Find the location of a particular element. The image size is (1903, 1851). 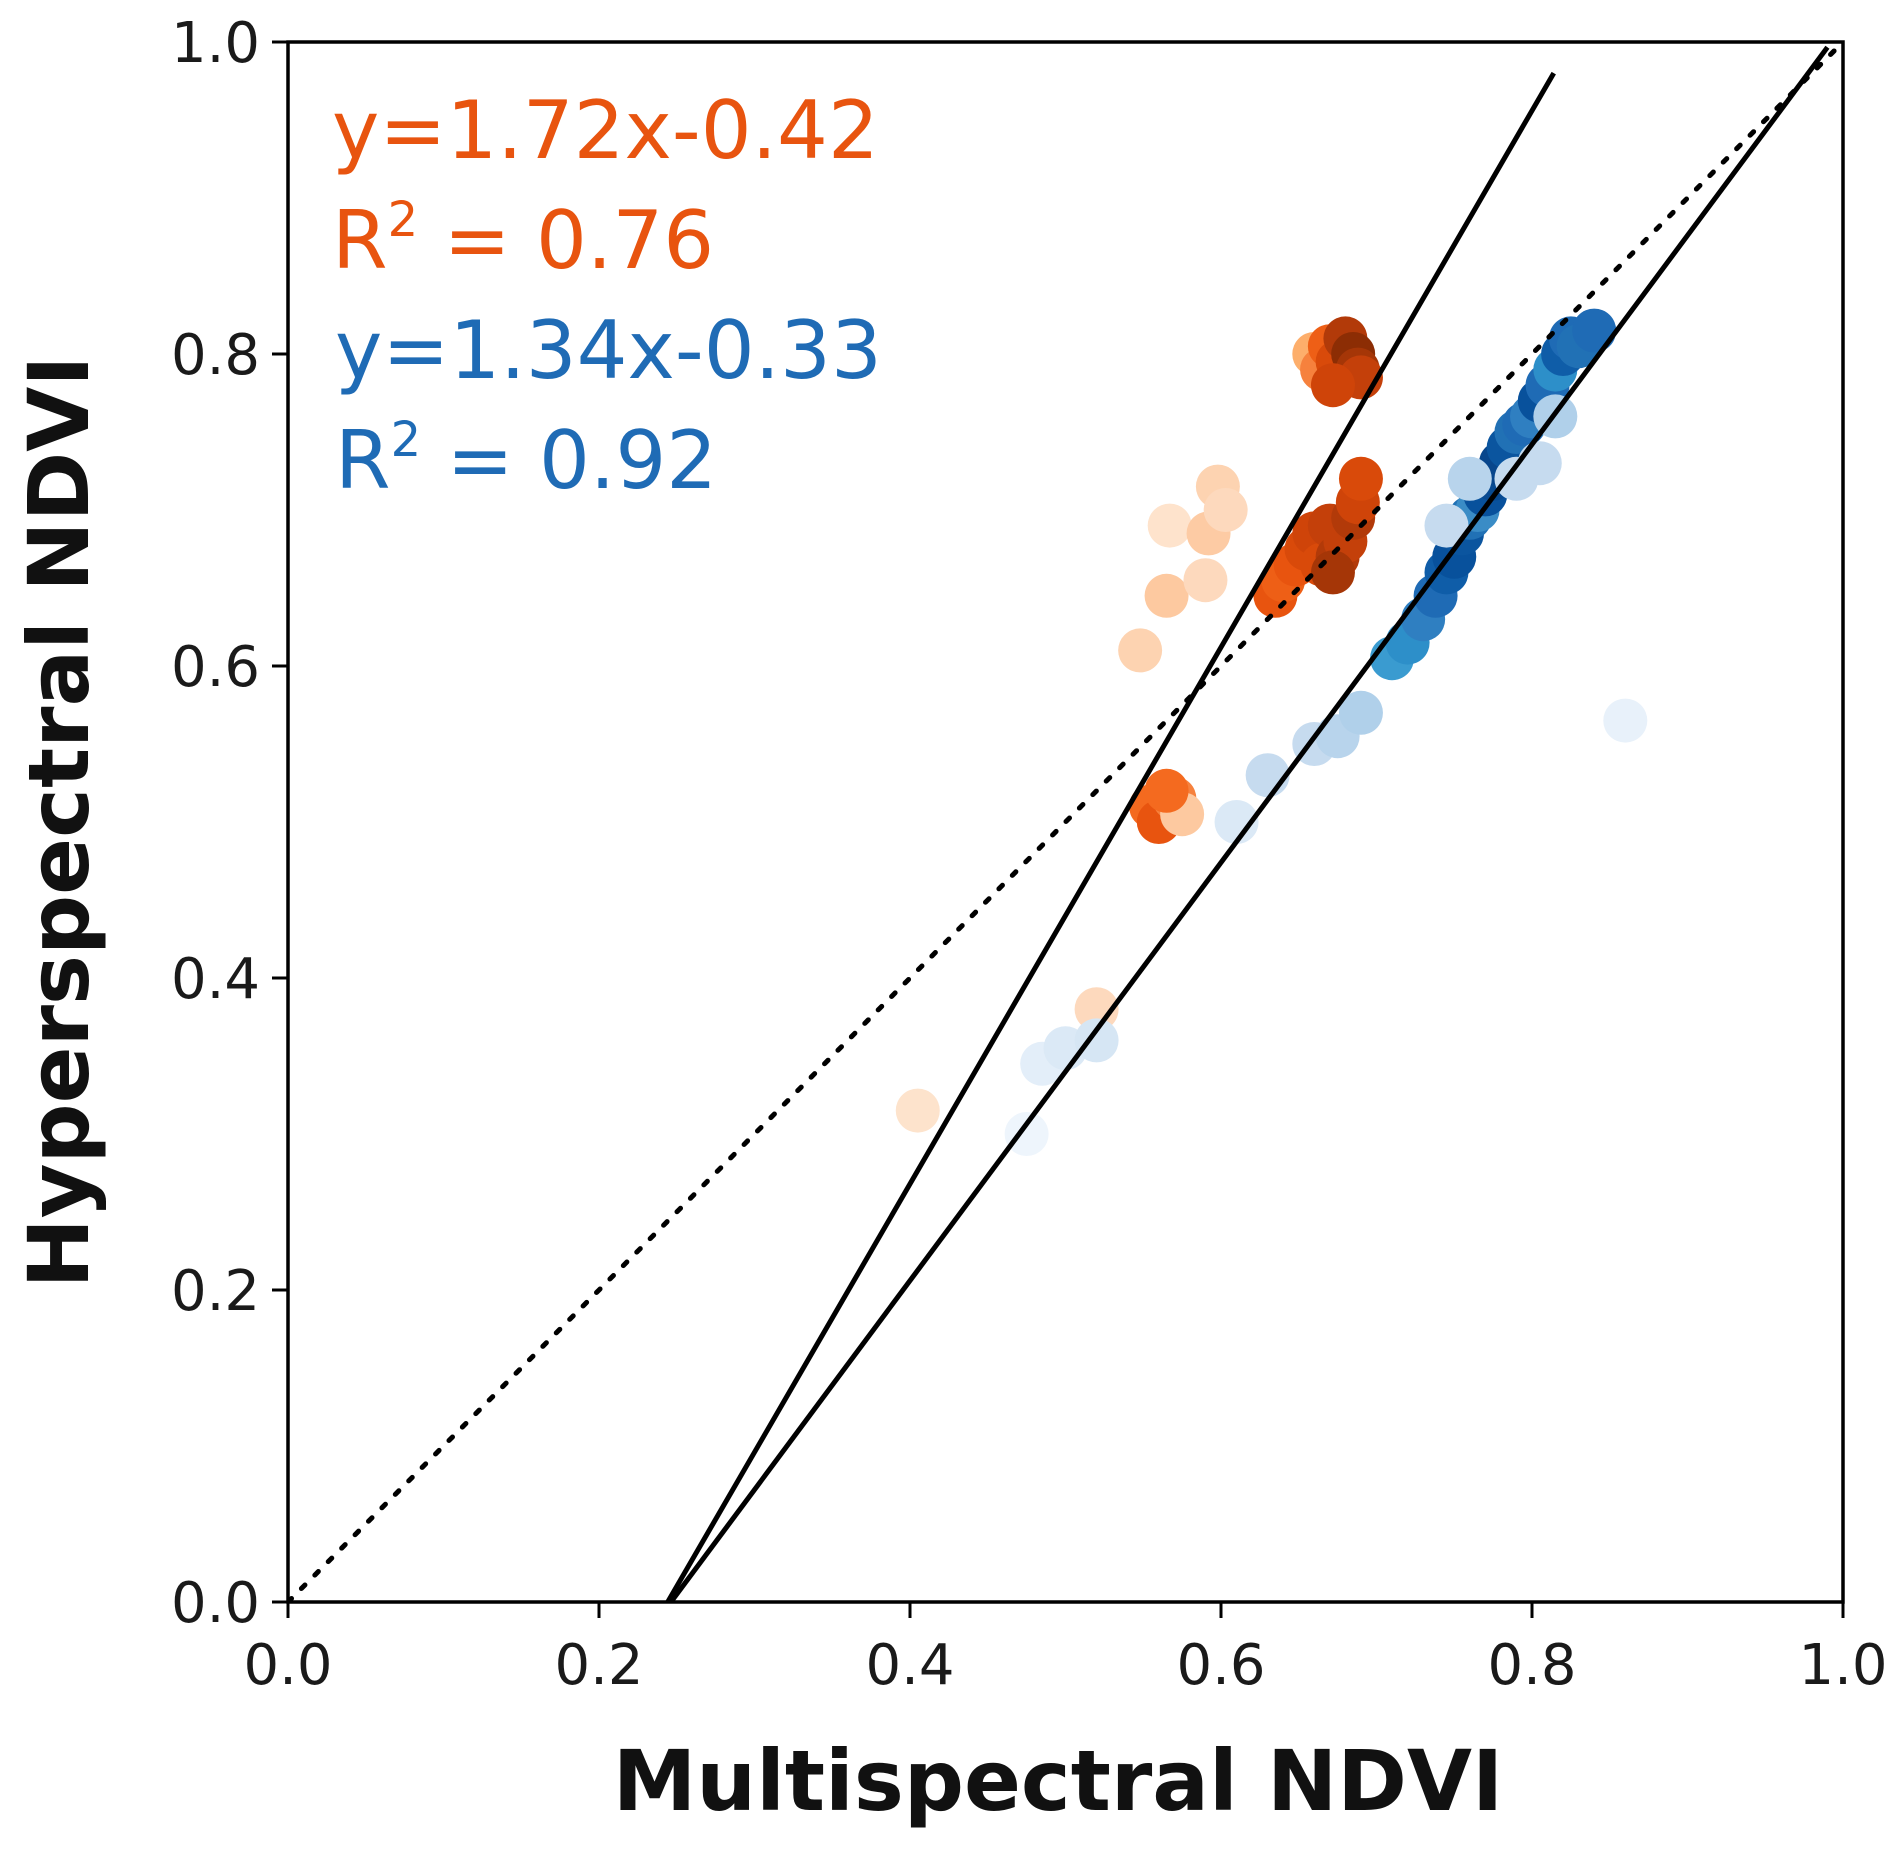

x-axis-title: Multispectral NDVI is located at coordinates (1058, 1781).